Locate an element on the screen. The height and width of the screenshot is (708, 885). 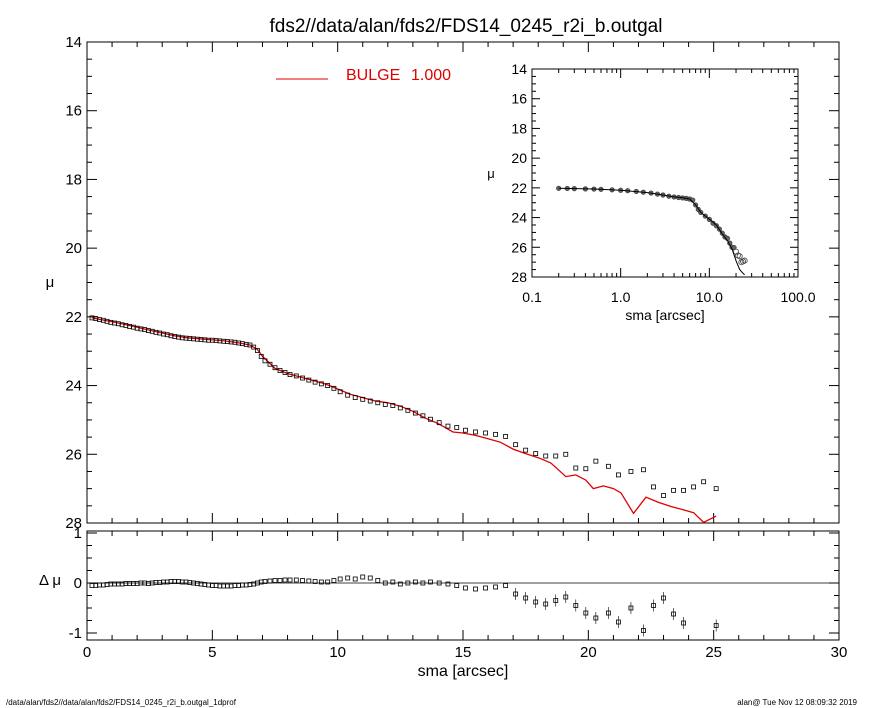
inset-y-tick-label: 26 is located at coordinates (519, 247).